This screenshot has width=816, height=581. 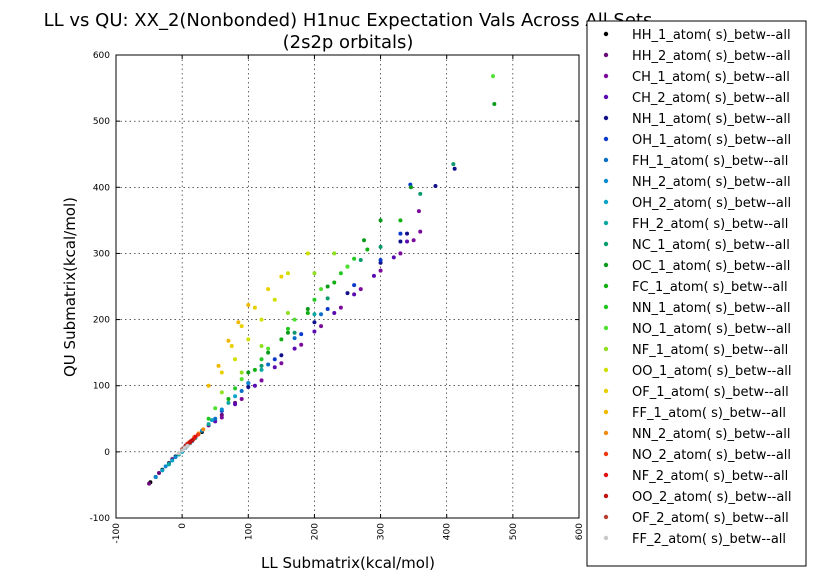 What do you see at coordinates (710, 518) in the screenshot?
I see `legend-entry-label: OF_2_atom( s)_betw--all` at bounding box center [710, 518].